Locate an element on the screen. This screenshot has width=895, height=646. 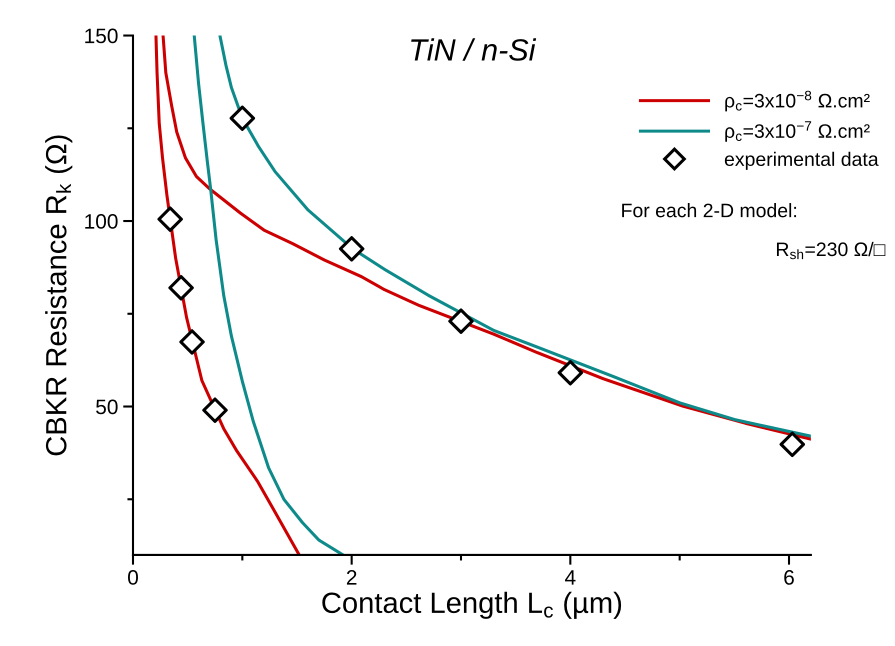
chart-title: TiN / n-Si is located at coordinates (473, 49).